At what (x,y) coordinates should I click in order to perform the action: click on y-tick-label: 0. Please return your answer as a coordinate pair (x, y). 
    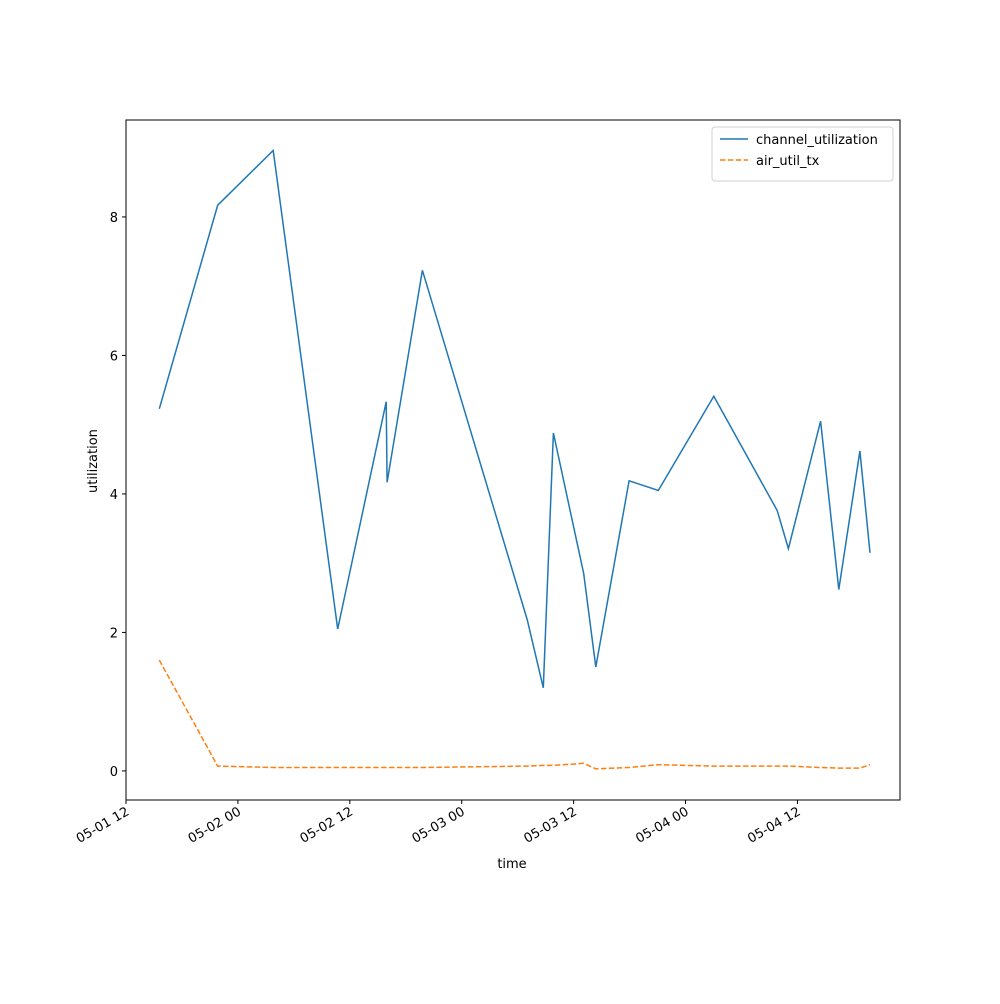
    Looking at the image, I should click on (114, 772).